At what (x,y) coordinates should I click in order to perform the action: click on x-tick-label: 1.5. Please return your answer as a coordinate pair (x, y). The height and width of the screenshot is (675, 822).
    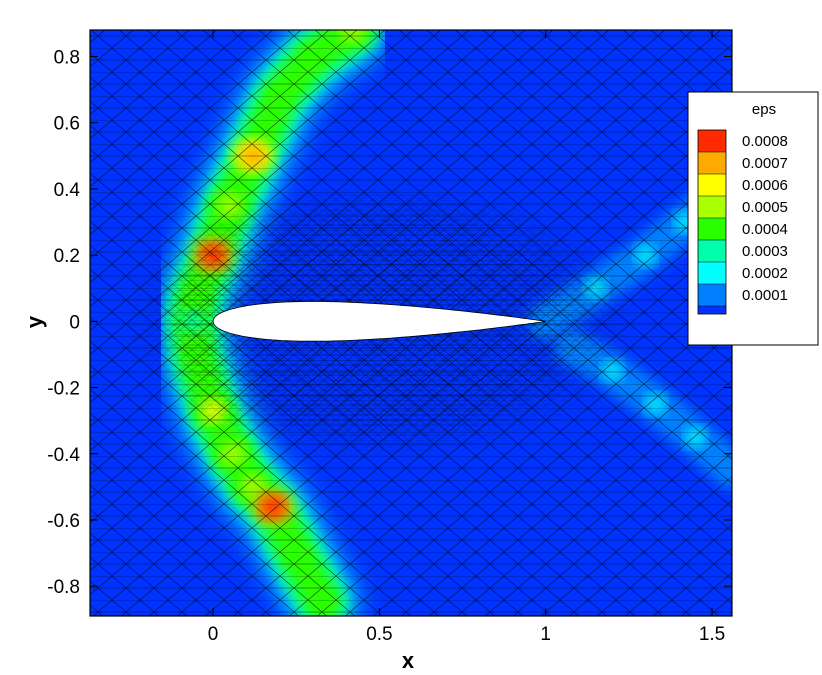
    Looking at the image, I should click on (712, 634).